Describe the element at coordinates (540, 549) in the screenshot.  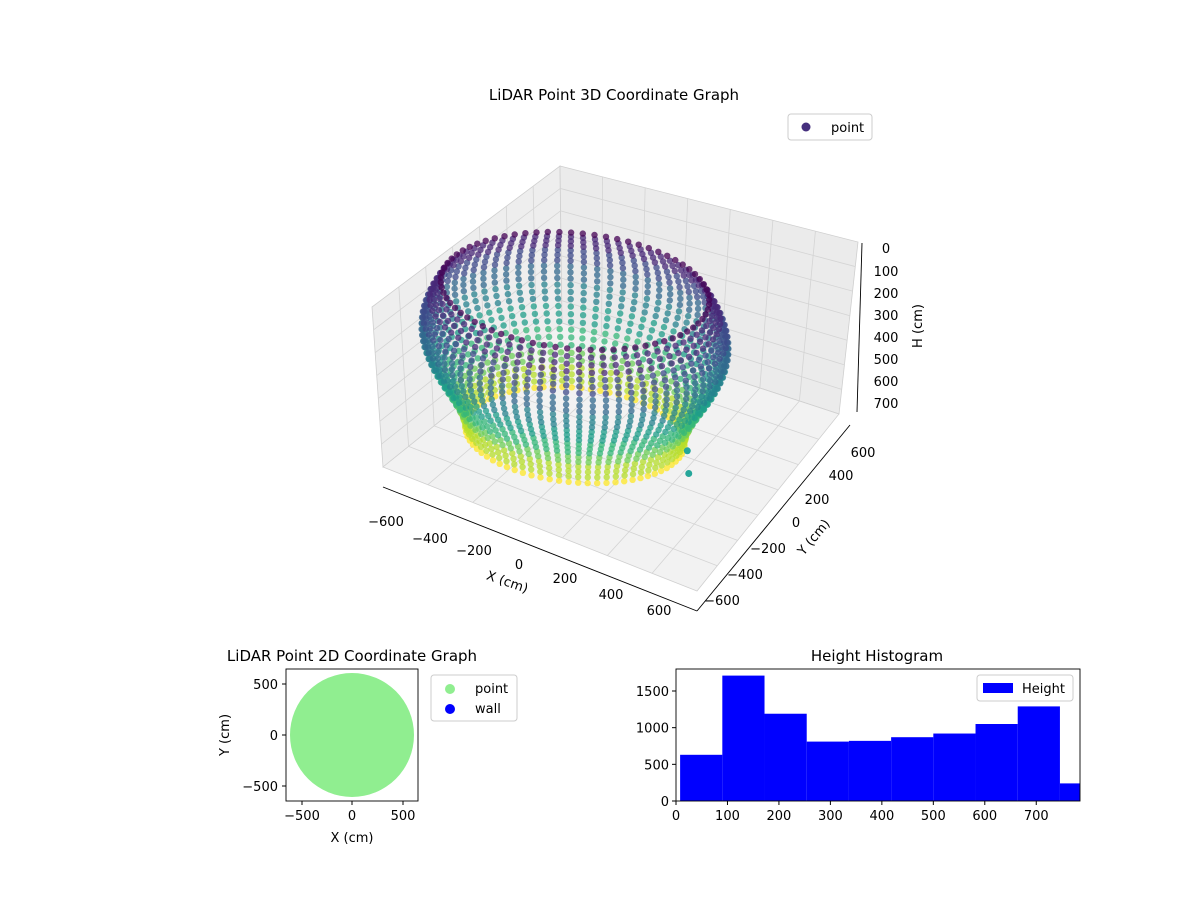
I see `x-axis-line` at that location.